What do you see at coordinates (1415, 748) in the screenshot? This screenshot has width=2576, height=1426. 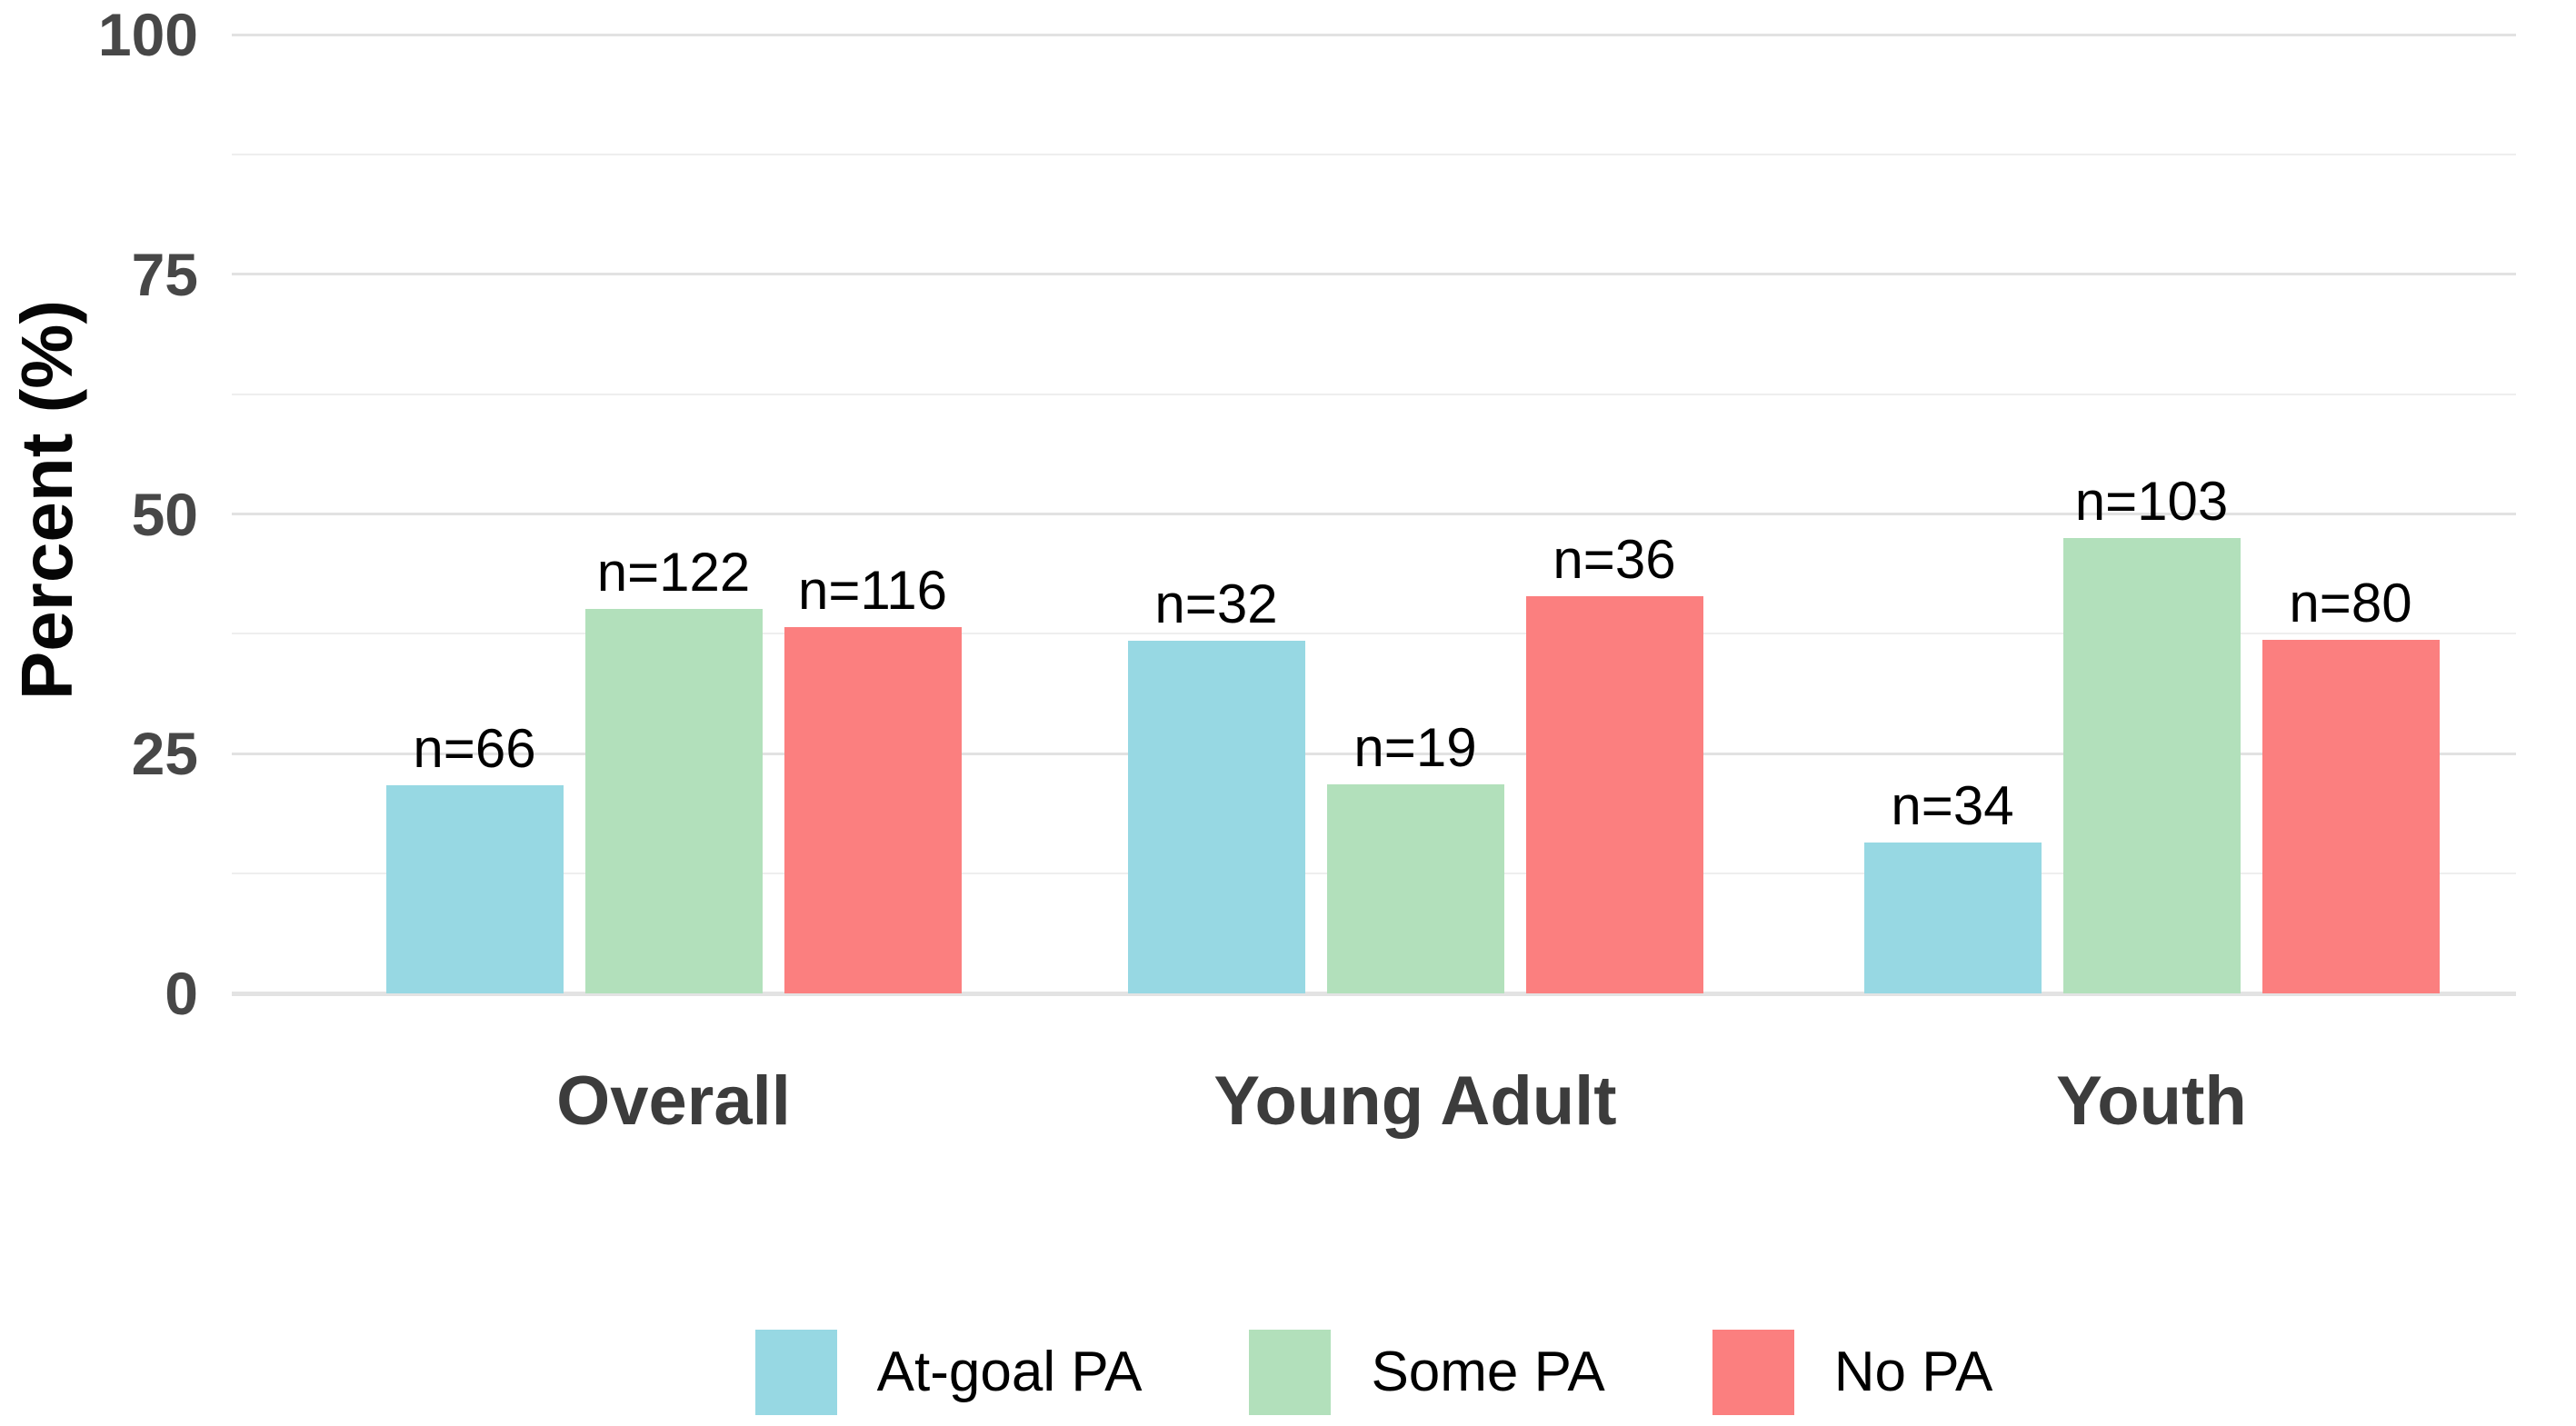 I see `bar-count-label: n=19` at bounding box center [1415, 748].